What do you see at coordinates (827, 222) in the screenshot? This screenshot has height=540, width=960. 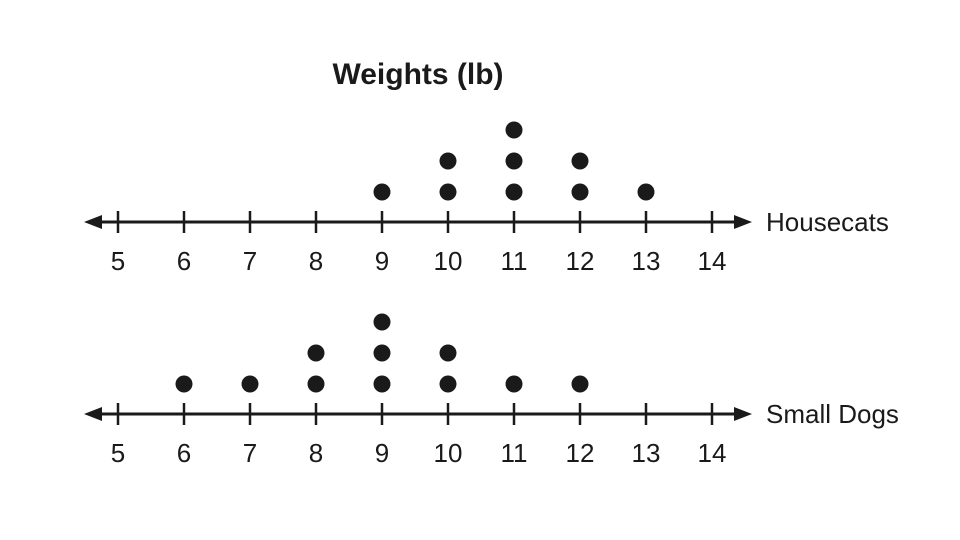 I see `series-label: Housecats` at bounding box center [827, 222].